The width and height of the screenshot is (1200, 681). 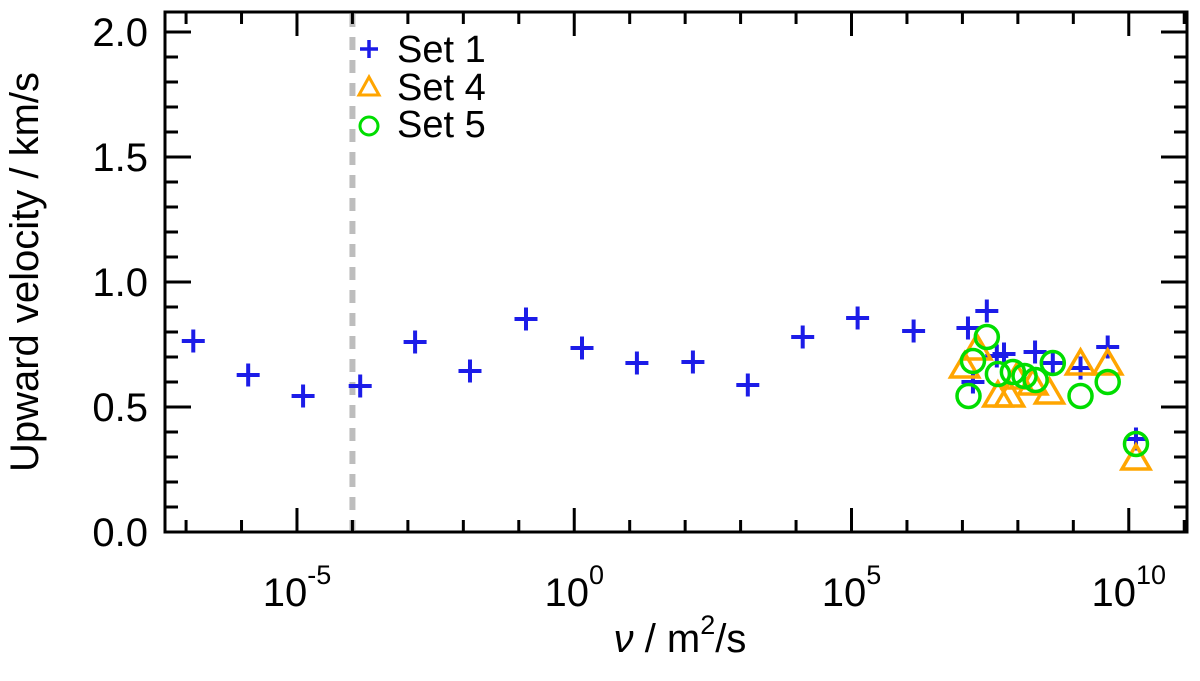 I want to click on x-tick-label: 10¹⁰, so click(x=1129, y=587).